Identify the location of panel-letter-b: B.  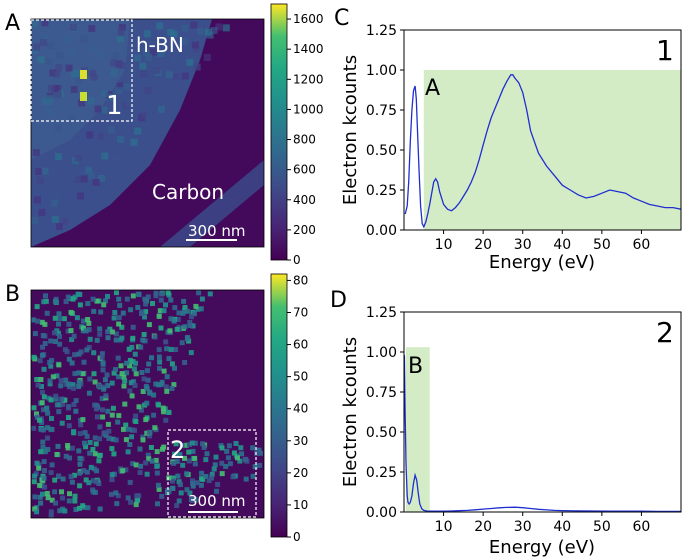
(12, 294).